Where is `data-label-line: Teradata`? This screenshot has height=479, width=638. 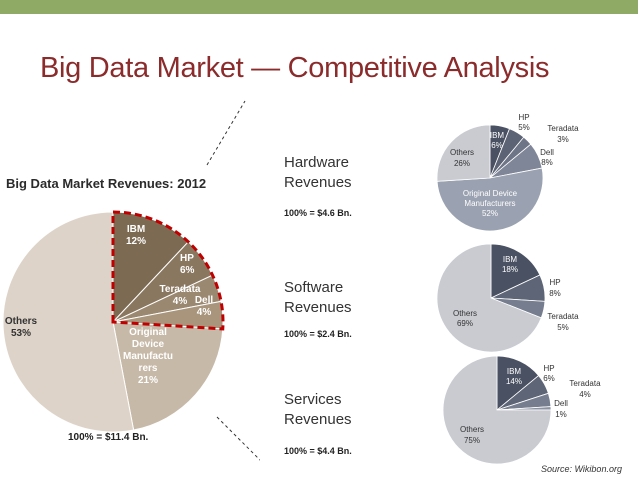
data-label-line: Teradata is located at coordinates (180, 289).